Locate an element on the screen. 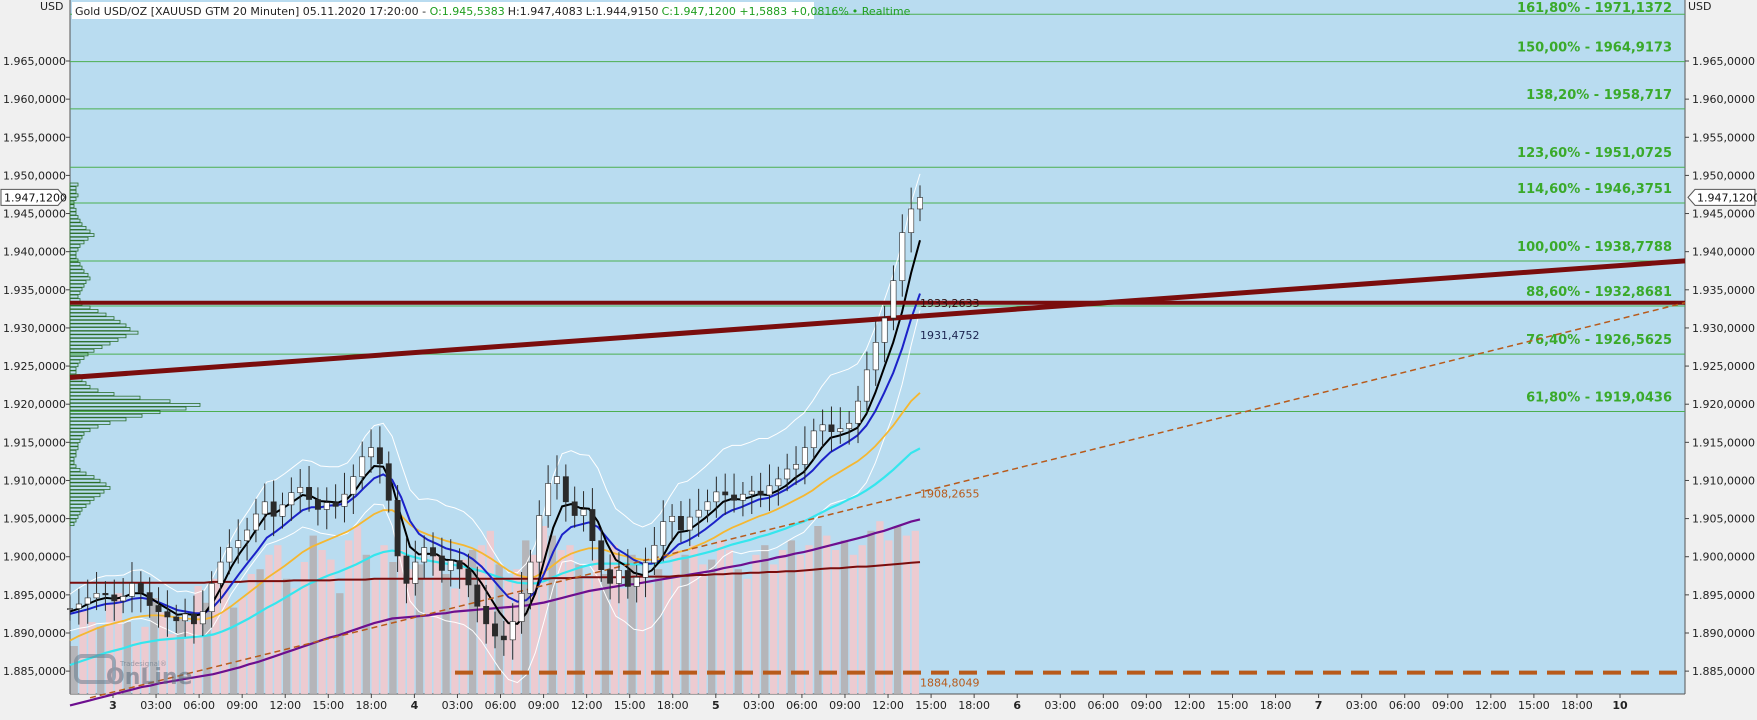 The image size is (1757, 720). tradesignal-logo: Tradesignal® OnLine is located at coordinates (133, 672).